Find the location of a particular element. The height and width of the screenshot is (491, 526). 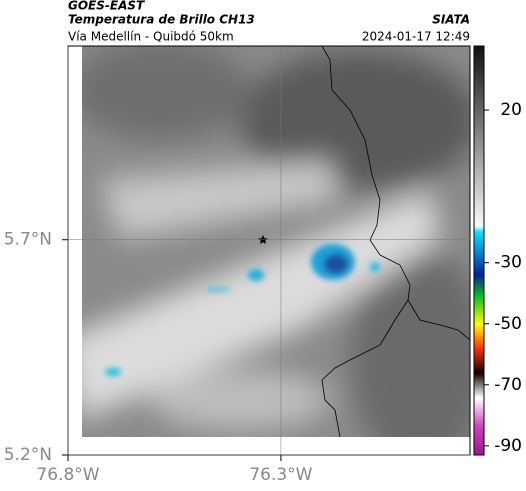

source: SIATA is located at coordinates (451, 20).